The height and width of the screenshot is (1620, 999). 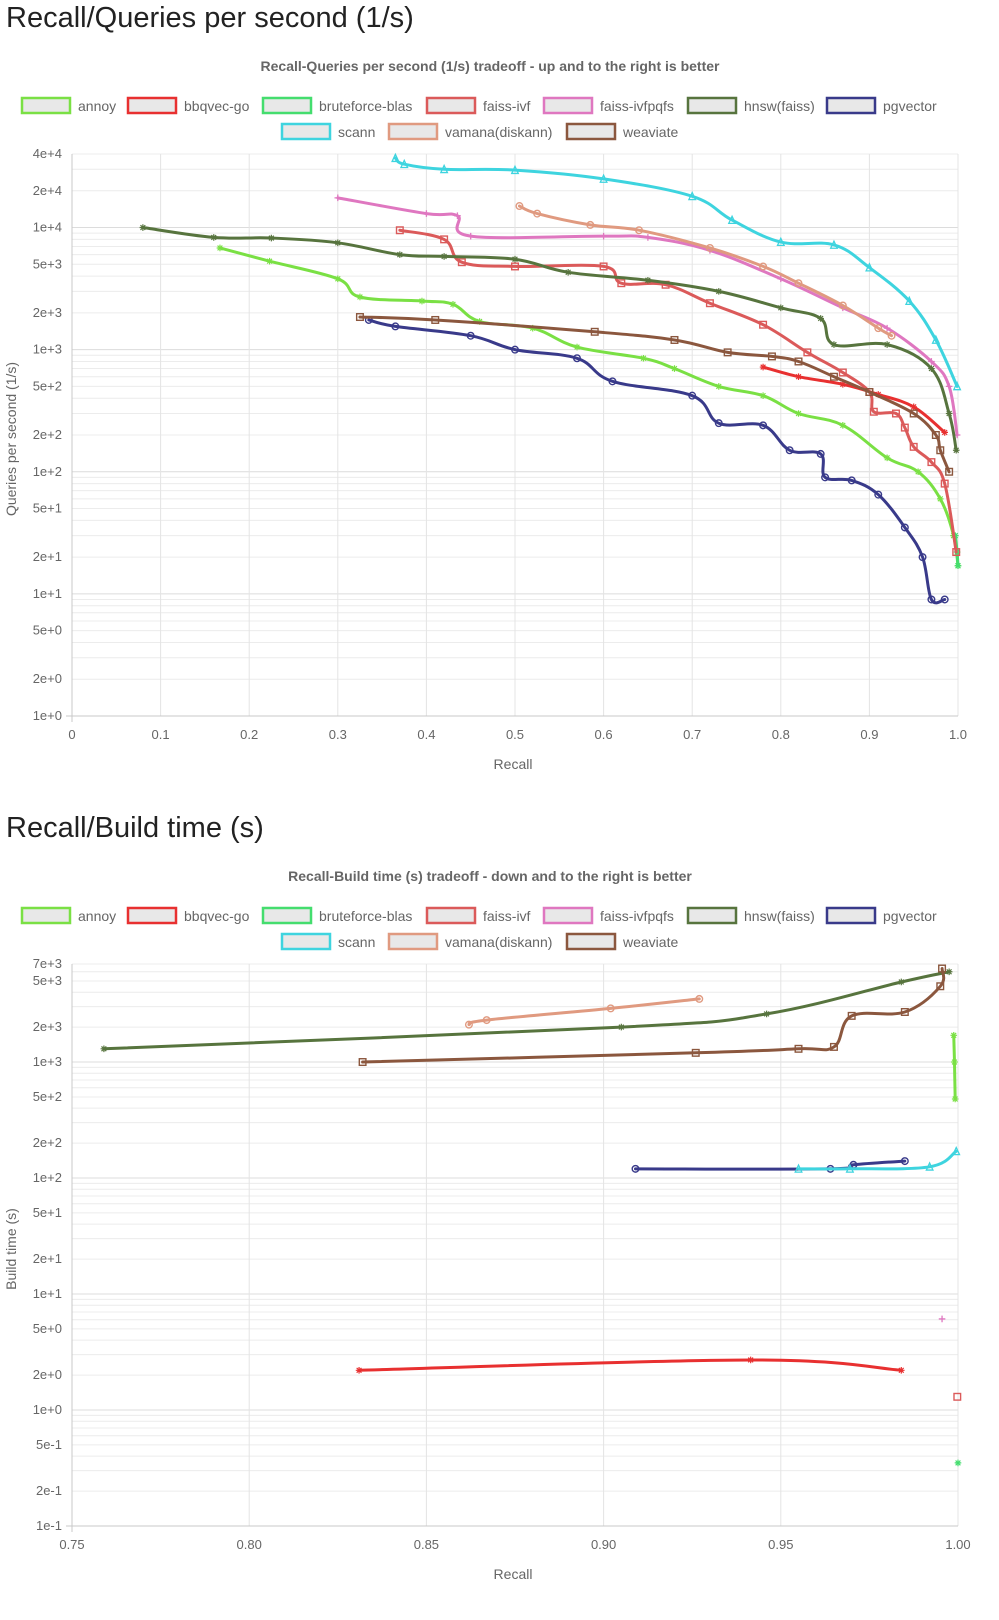 I want to click on legend-label-pgvector: pgvector, so click(x=910, y=916).